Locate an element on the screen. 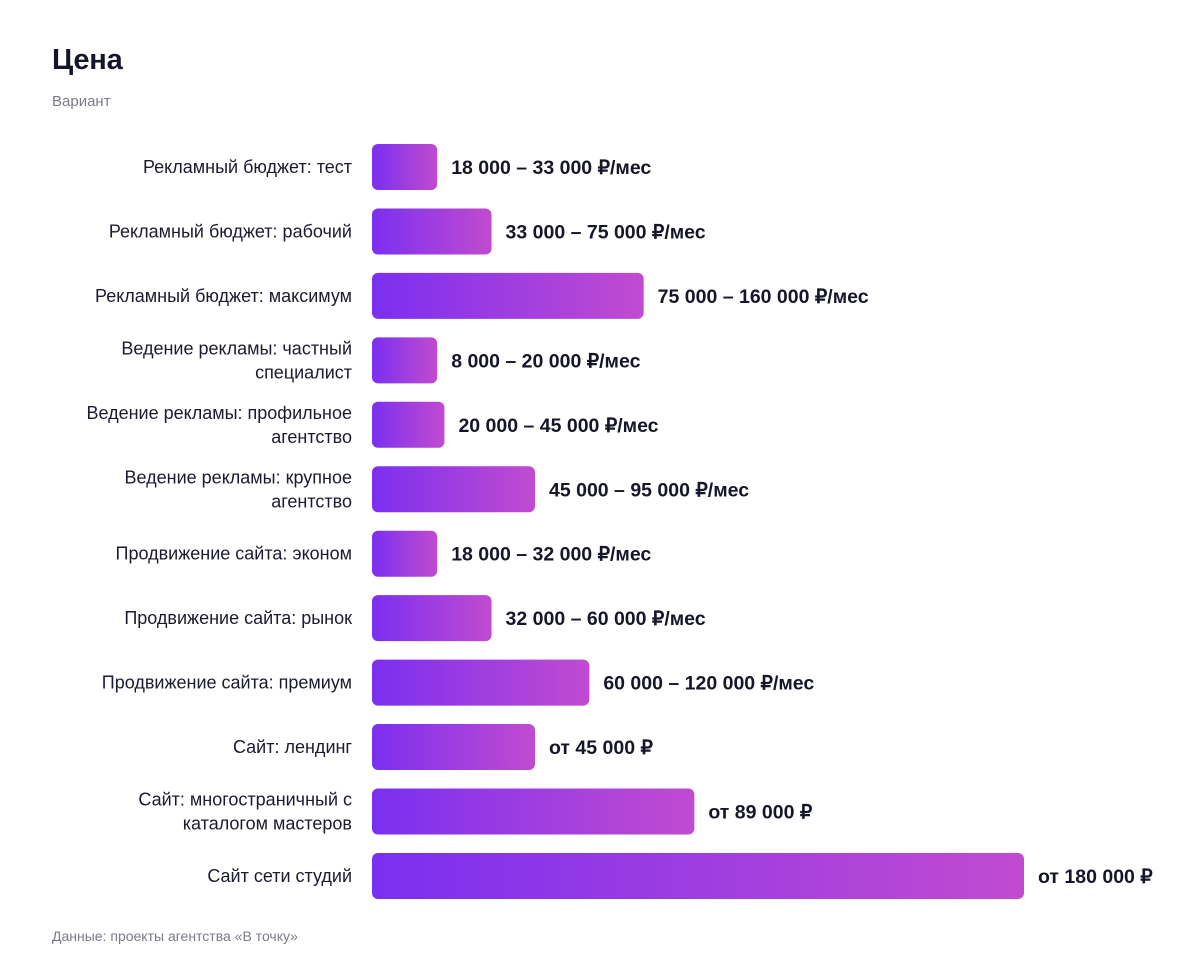  value-label: 33 000 – 75 000 ₽/мес is located at coordinates (606, 232).